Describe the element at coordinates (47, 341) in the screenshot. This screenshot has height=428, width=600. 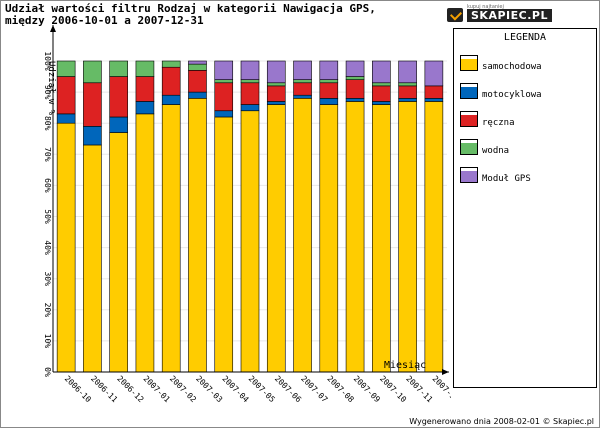
I see `y-tick-label: 10%` at that location.